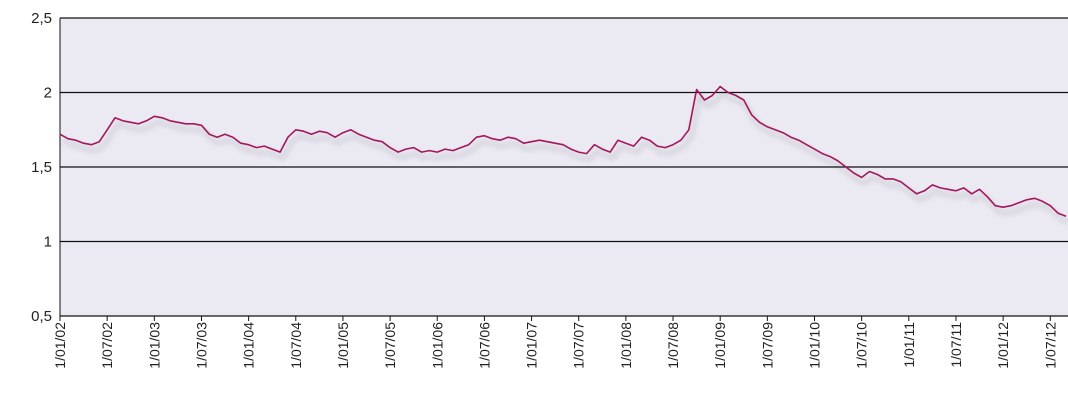  I want to click on x-tick-label: 1/07/12, so click(1050, 345).